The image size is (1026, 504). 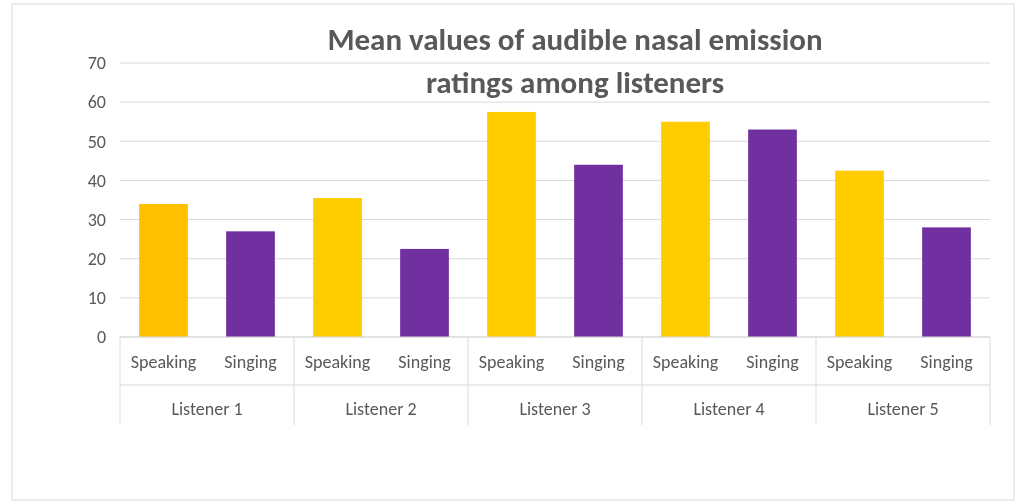 I want to click on text: Listener 5, so click(x=903, y=409).